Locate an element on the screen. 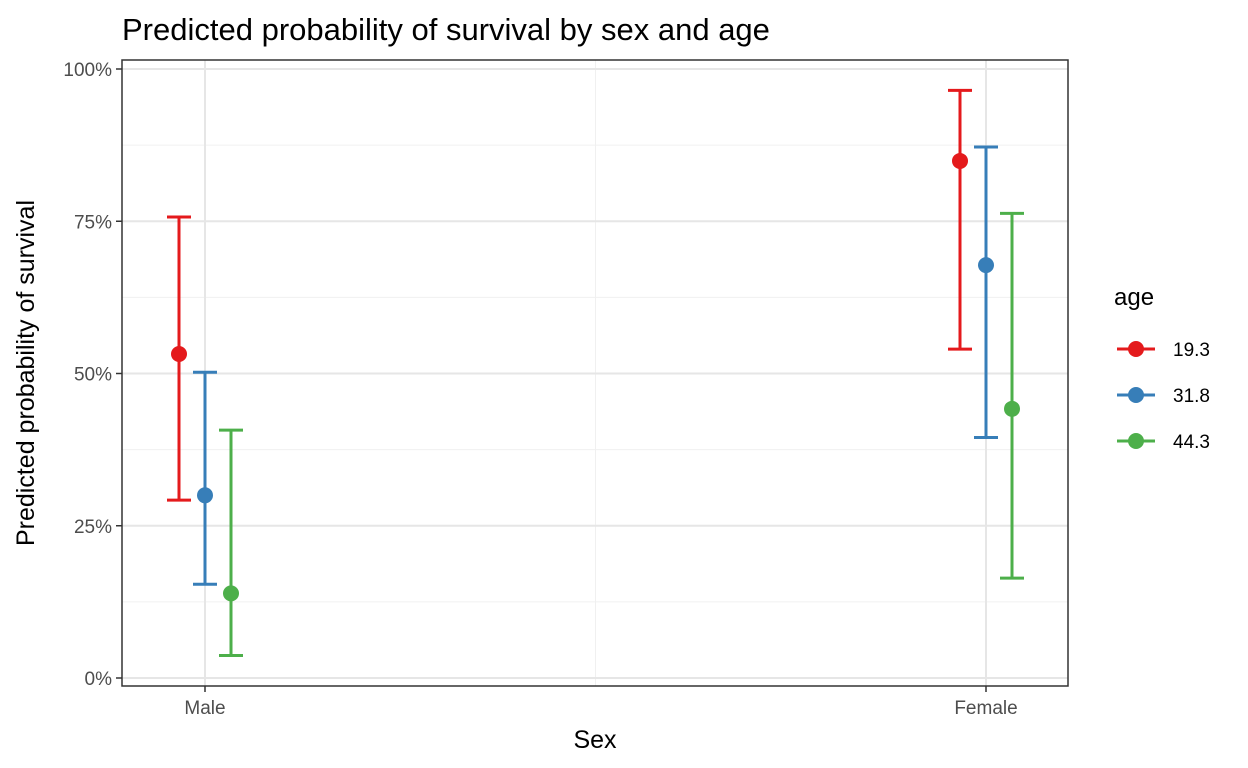  legend-item: 44.3 is located at coordinates (1163, 442).